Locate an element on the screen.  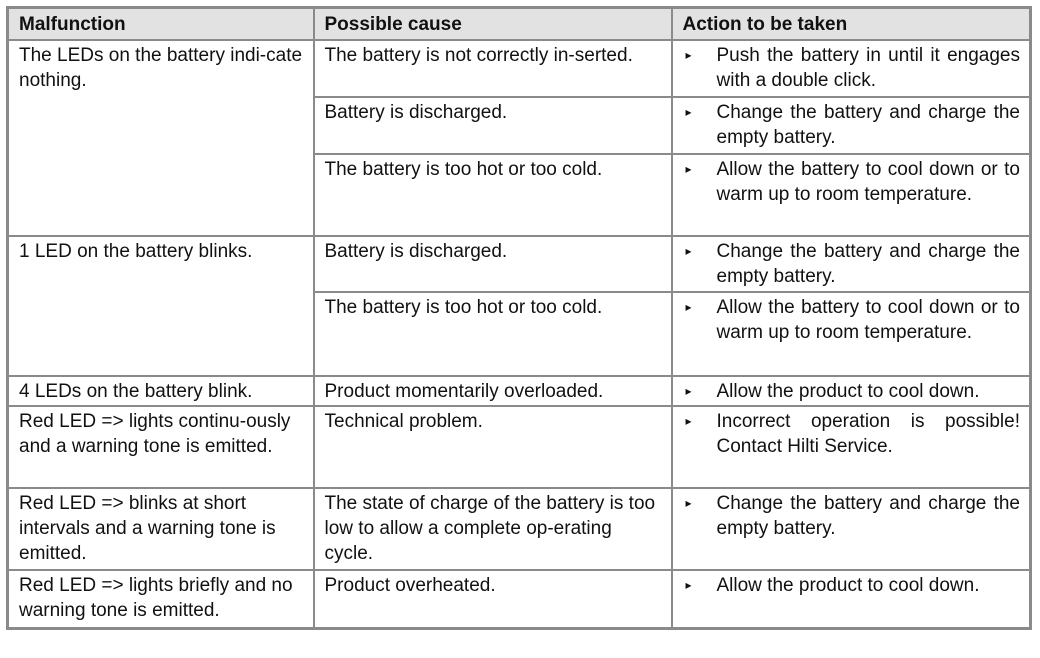
cause-cell: Product overheated. is located at coordinates (492, 599).